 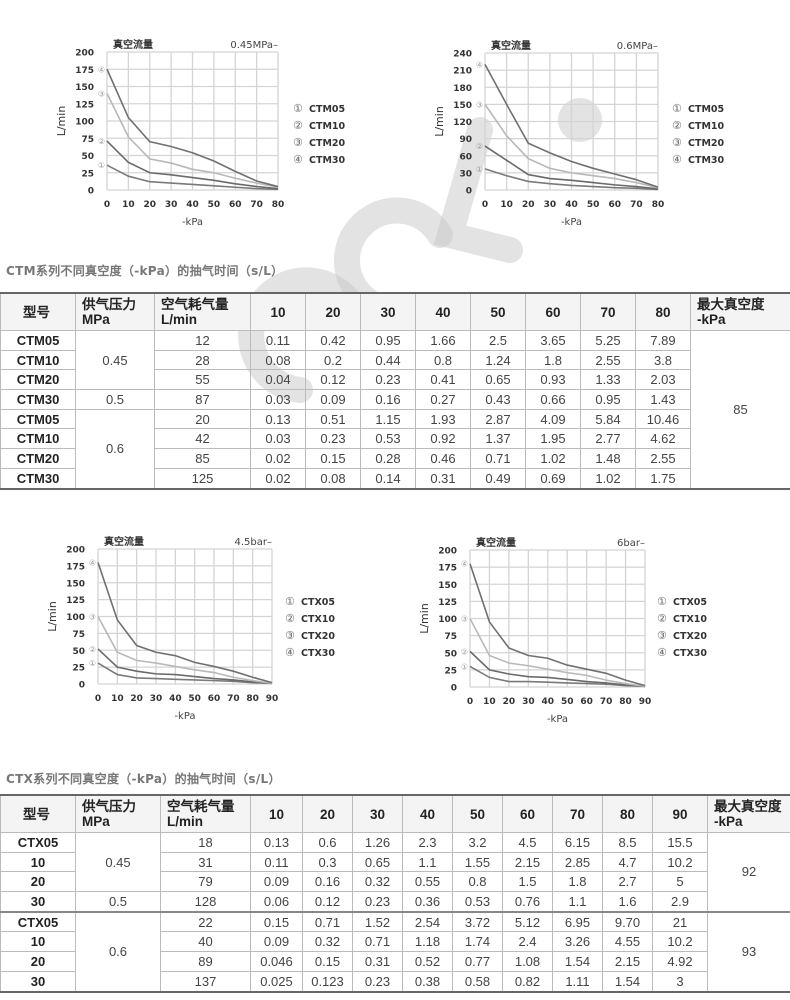 I want to click on series-line-ctm20, so click(x=192, y=141).